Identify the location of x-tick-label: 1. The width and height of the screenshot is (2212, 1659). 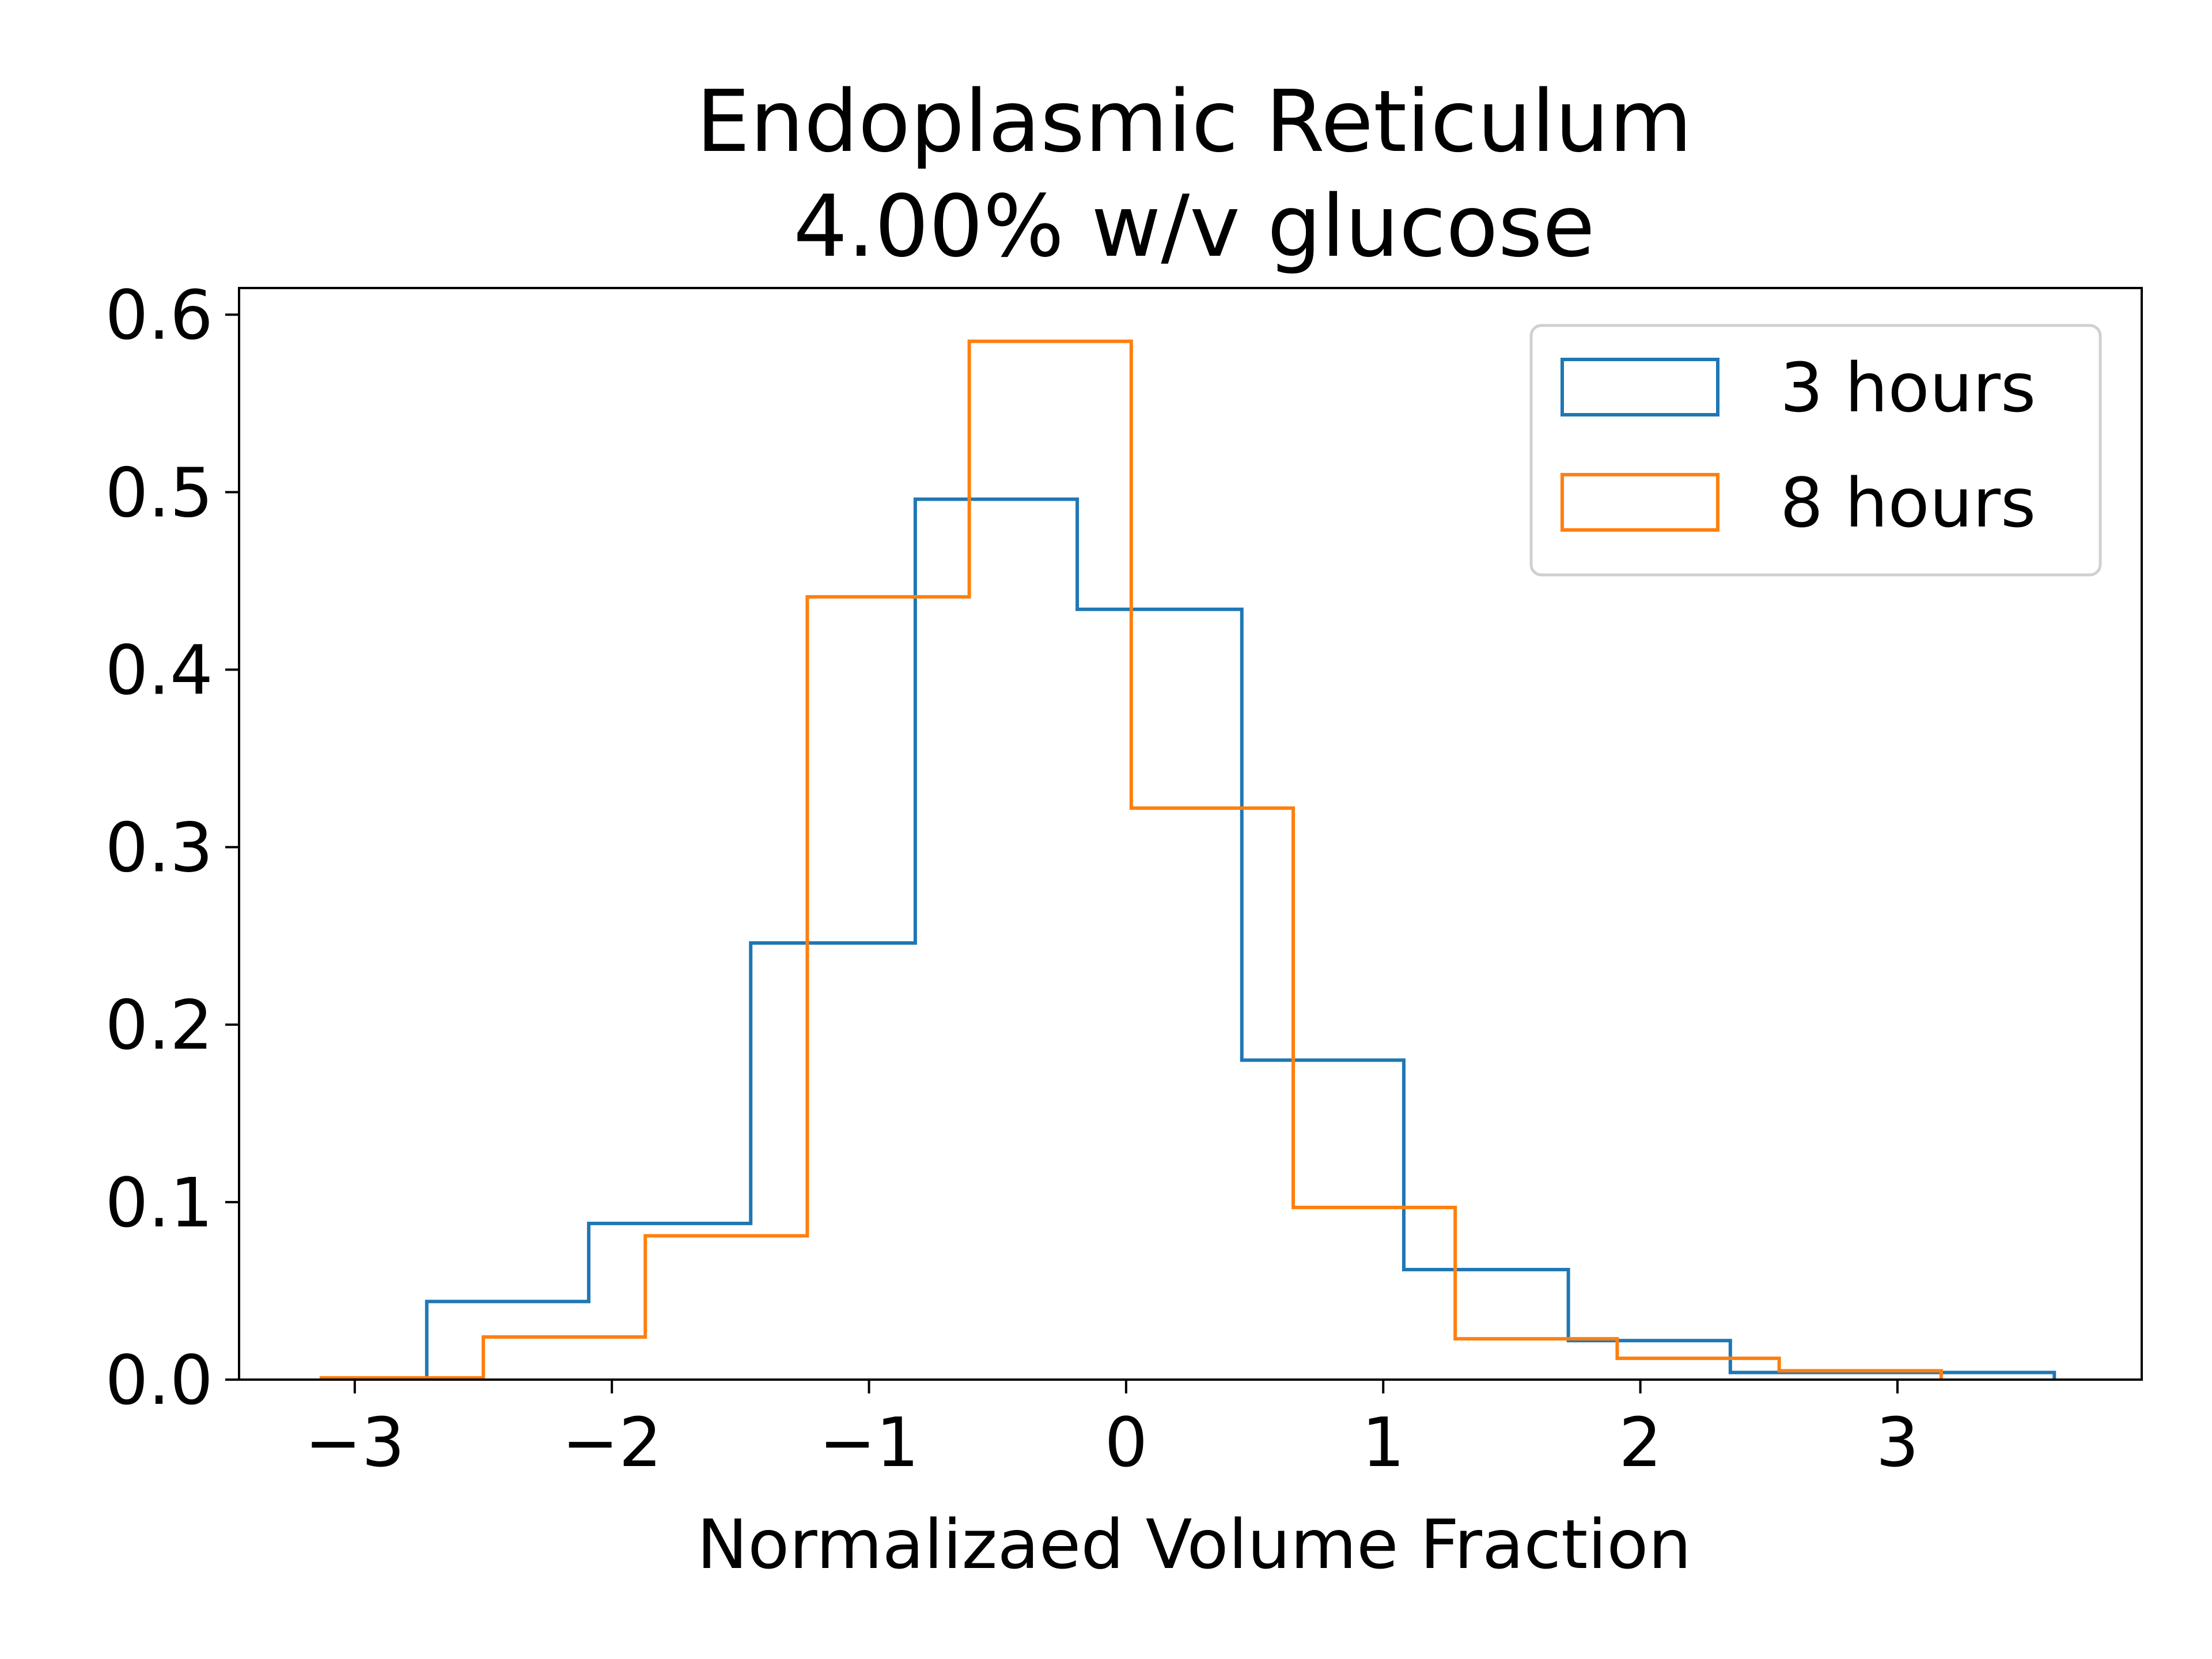
(1383, 1443).